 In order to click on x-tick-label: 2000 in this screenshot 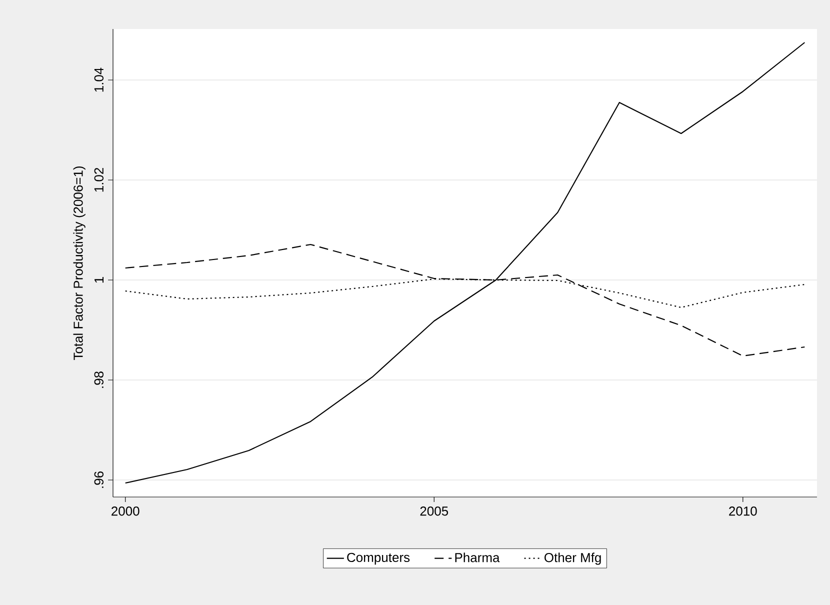, I will do `click(126, 511)`.